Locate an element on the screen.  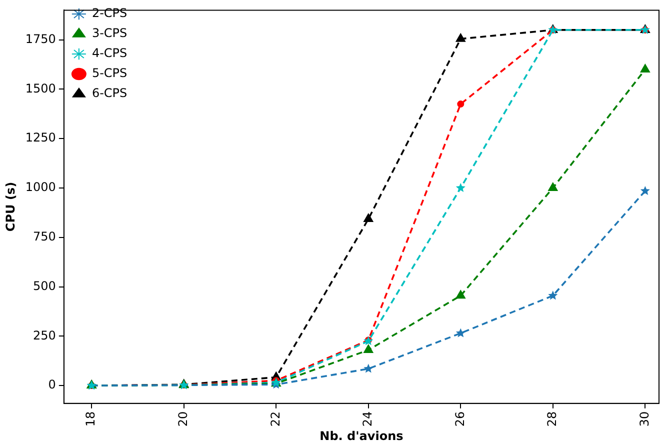
x-tick-label: 30 is located at coordinates (644, 419).